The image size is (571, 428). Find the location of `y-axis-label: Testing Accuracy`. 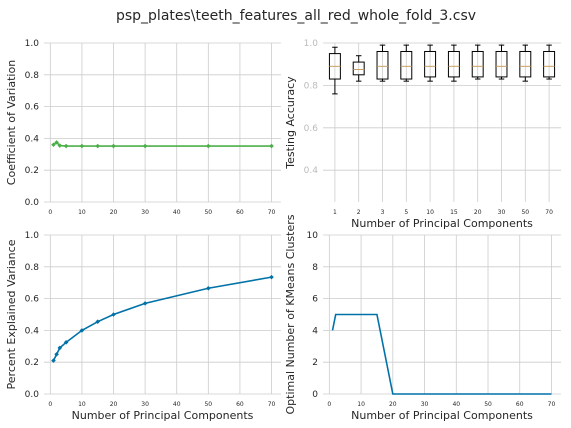

y-axis-label: Testing Accuracy is located at coordinates (290, 123).